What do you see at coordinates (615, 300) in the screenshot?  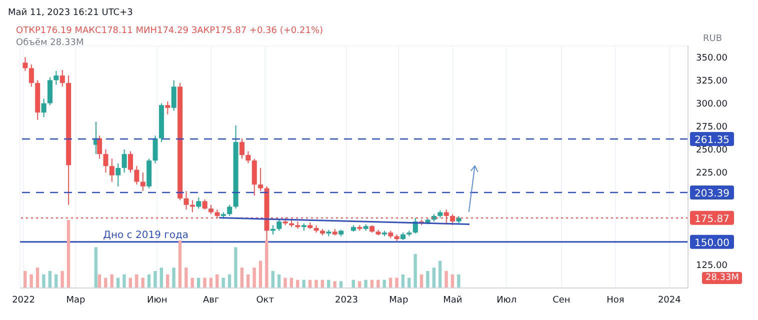 I see `x-tick-label: Ноя` at bounding box center [615, 300].